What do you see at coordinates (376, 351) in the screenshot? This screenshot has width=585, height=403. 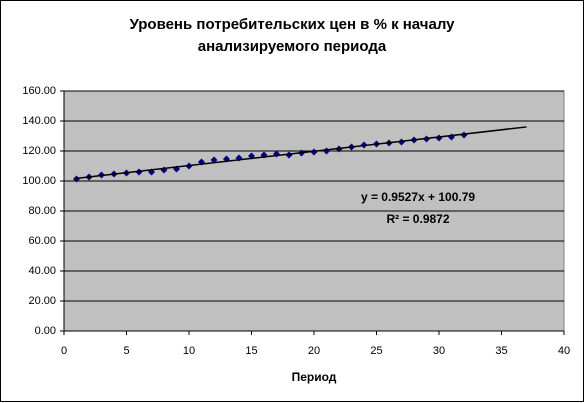 I see `x-tick-label: 25` at bounding box center [376, 351].